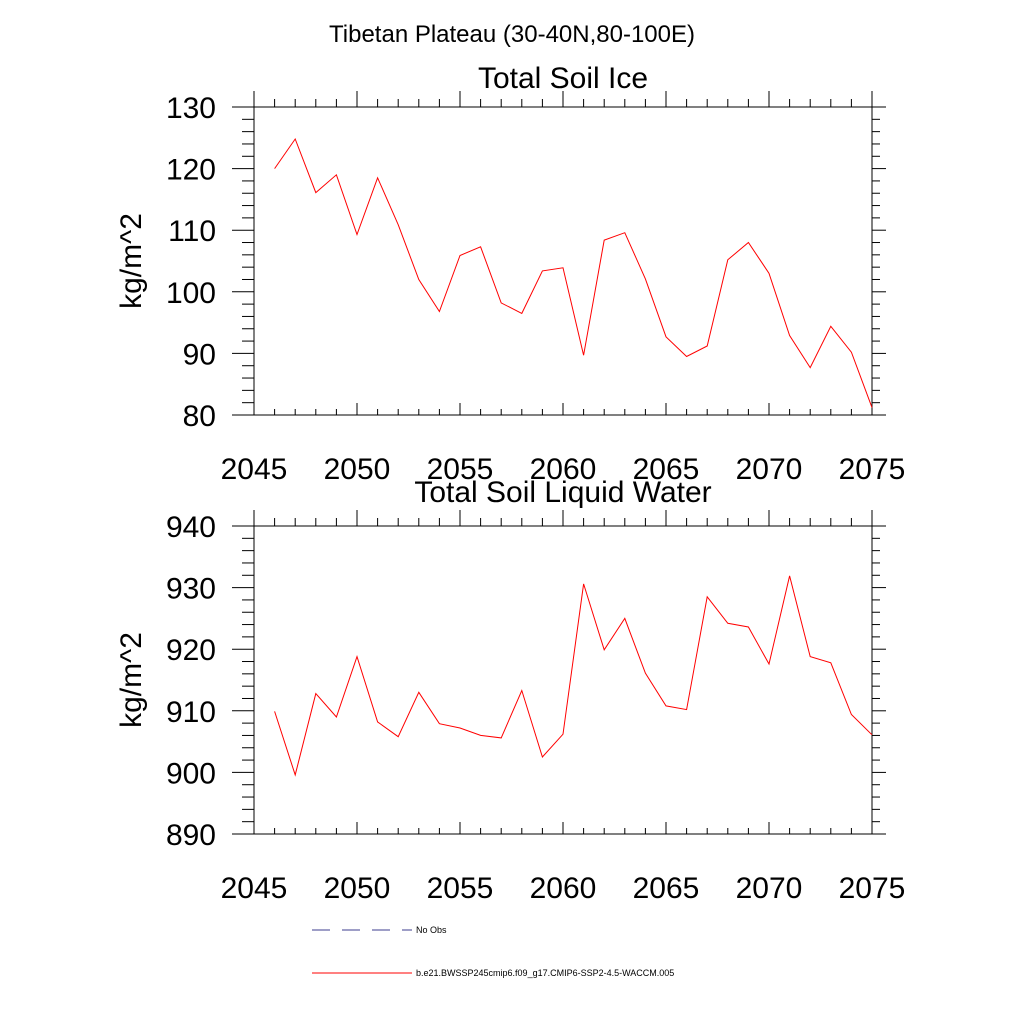 Image resolution: width=1024 pixels, height=1024 pixels. I want to click on chart-title-soil-liquid-water: Total Soil Liquid Water, so click(562, 492).